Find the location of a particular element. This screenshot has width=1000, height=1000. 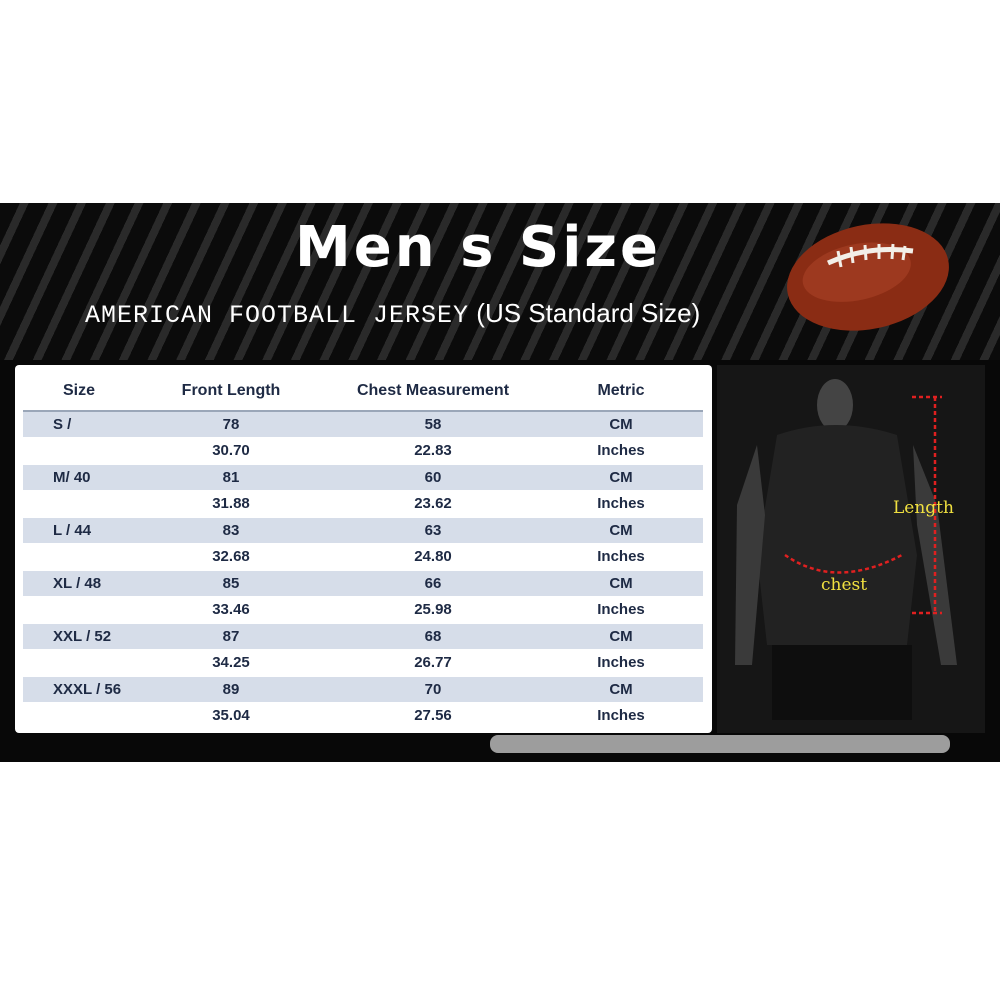

table-row: 31.88 23.62 Inches is located at coordinates (363, 504).